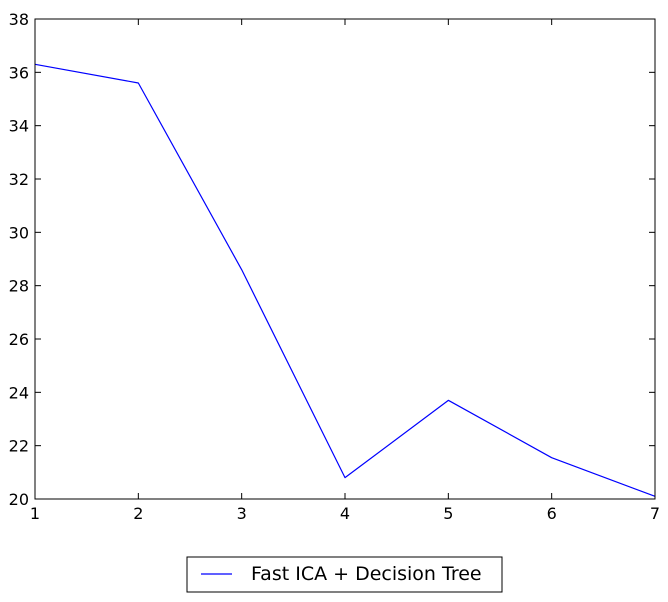 The height and width of the screenshot is (602, 668). Describe the element at coordinates (19, 232) in the screenshot. I see `y-tick-label: 30` at that location.